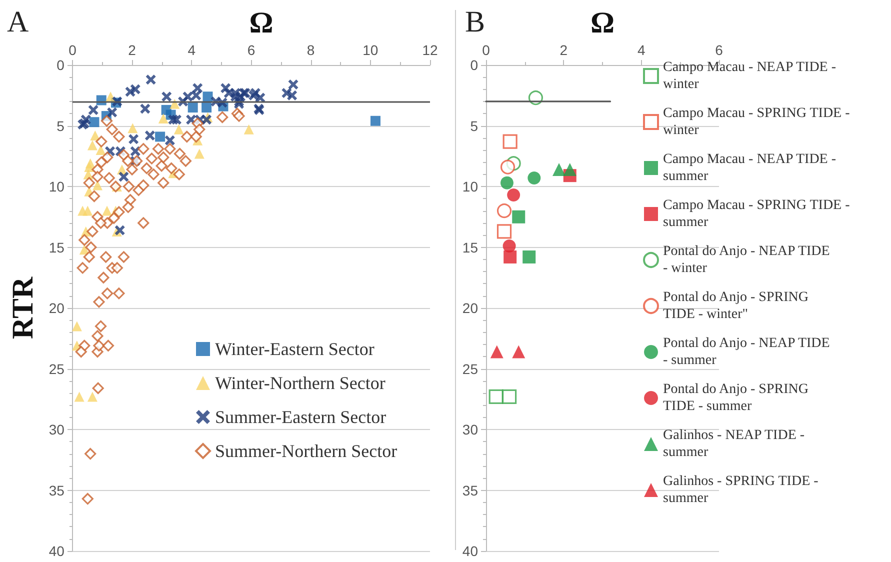  Describe the element at coordinates (300, 417) in the screenshot. I see `legend-label: Summer-Eastern Sector` at that location.